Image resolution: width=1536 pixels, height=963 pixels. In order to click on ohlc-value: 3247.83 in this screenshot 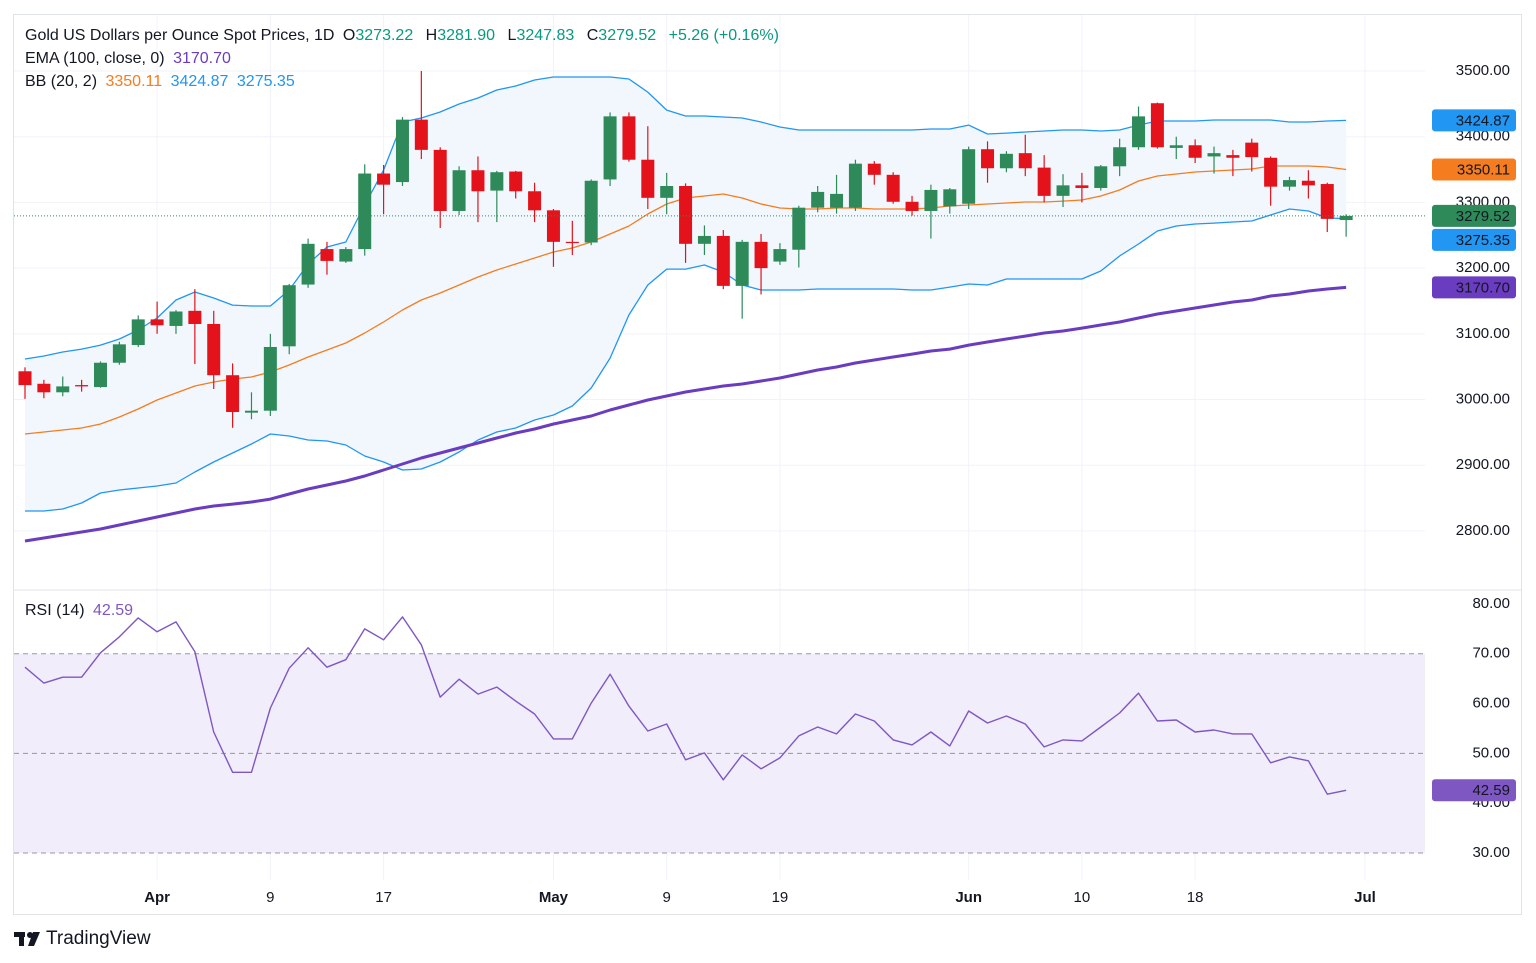, I will do `click(545, 35)`.